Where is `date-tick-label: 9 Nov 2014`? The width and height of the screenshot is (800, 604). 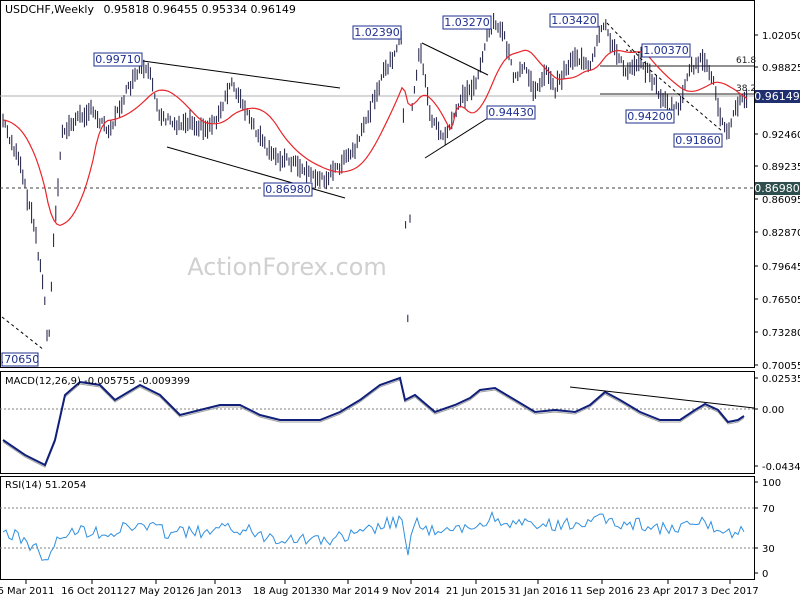
date-tick-label: 9 Nov 2014 is located at coordinates (411, 591).